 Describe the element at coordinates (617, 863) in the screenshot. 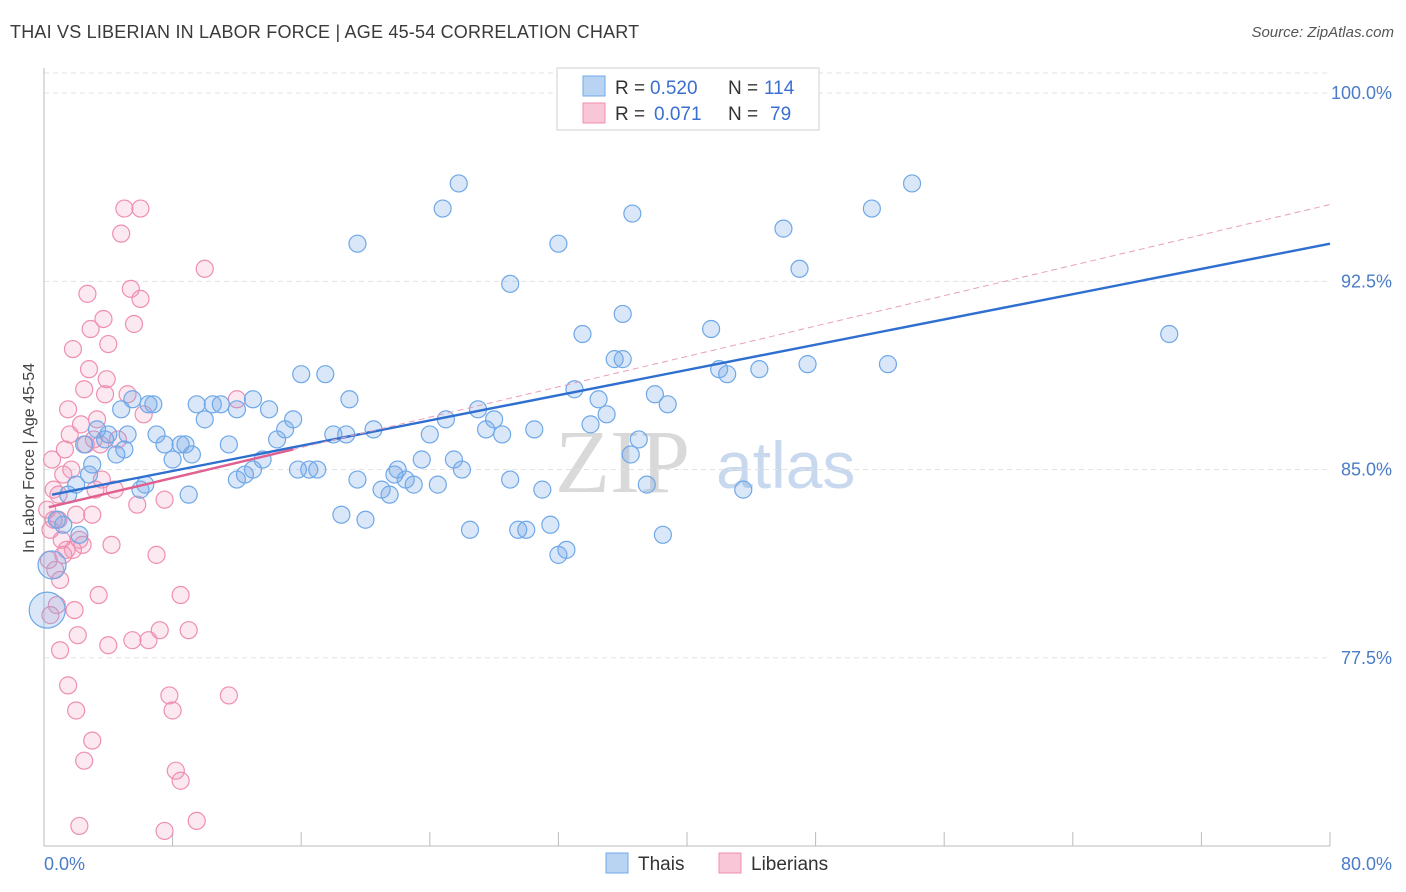

I see `bottom-legend-thai-swatch` at that location.